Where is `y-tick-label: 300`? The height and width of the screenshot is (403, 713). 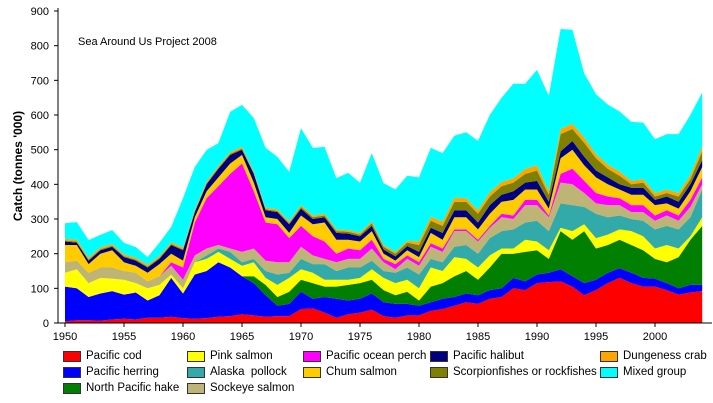
y-tick-label: 300 is located at coordinates (40, 220).